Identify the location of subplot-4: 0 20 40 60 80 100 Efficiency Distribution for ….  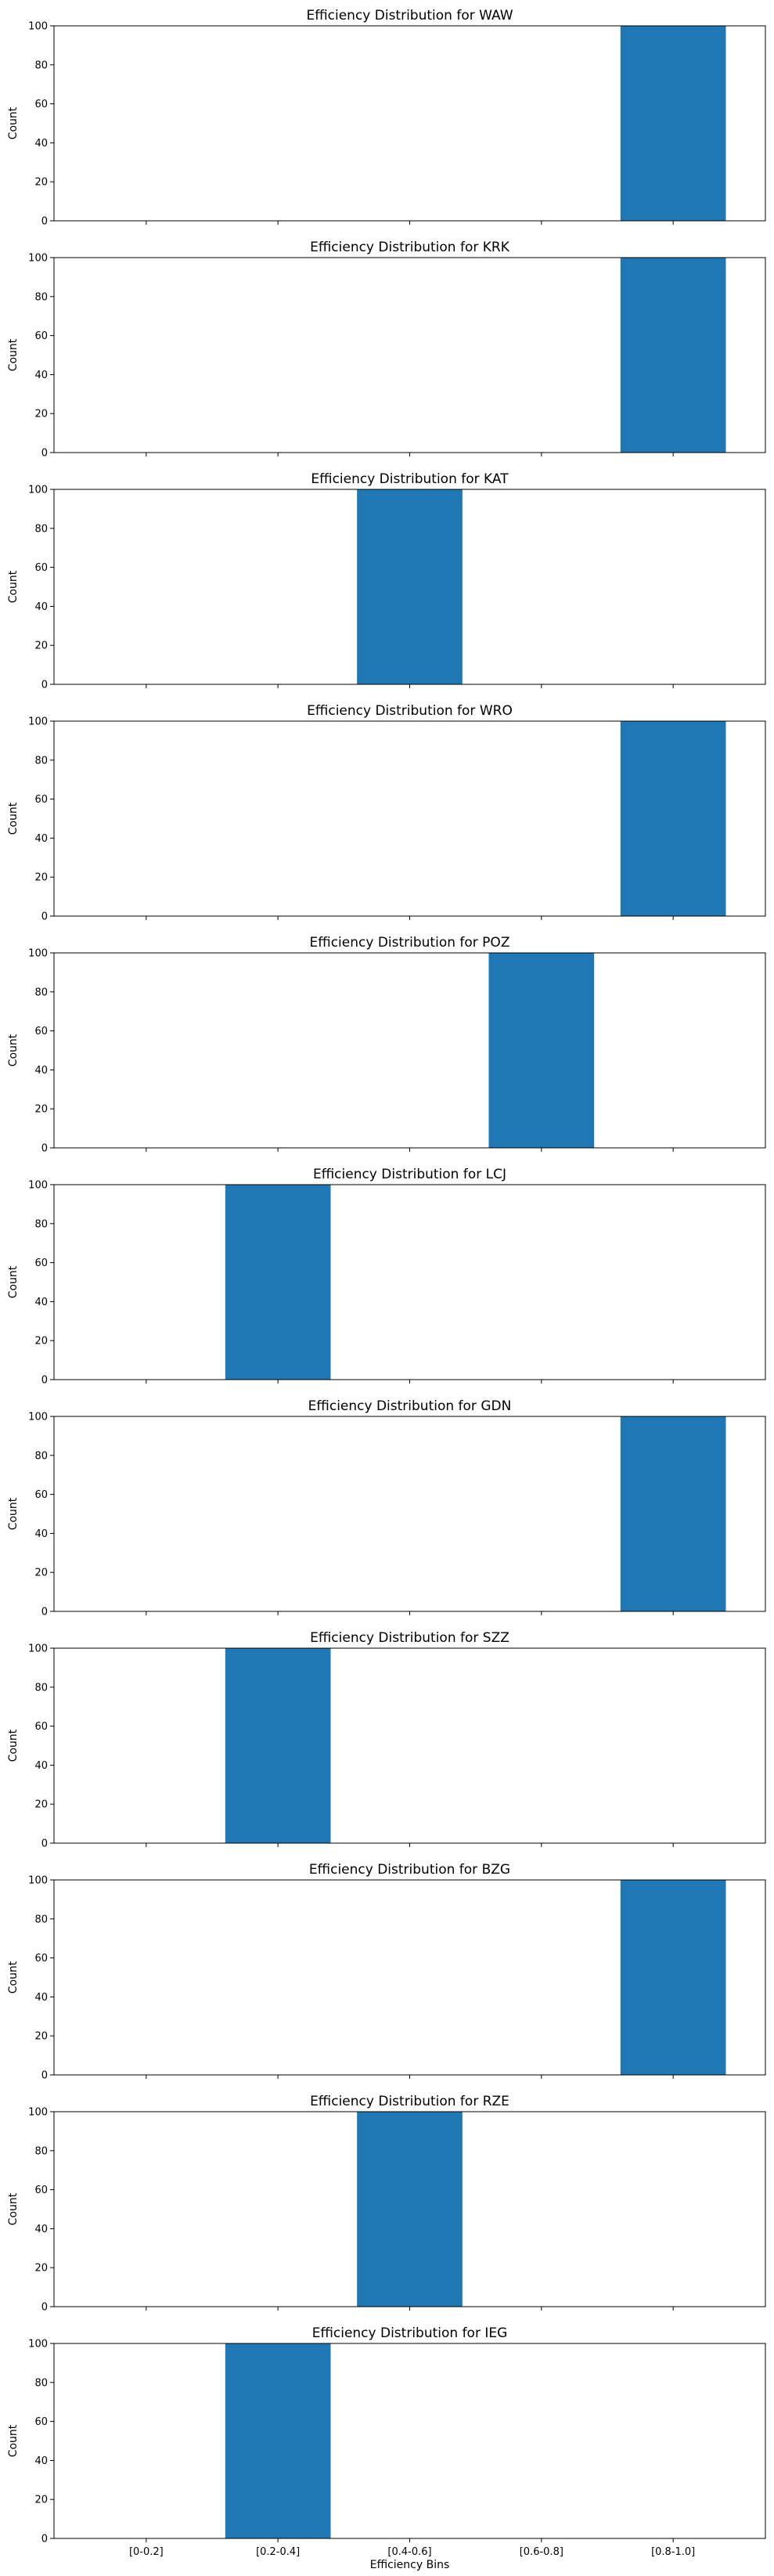
(386, 813).